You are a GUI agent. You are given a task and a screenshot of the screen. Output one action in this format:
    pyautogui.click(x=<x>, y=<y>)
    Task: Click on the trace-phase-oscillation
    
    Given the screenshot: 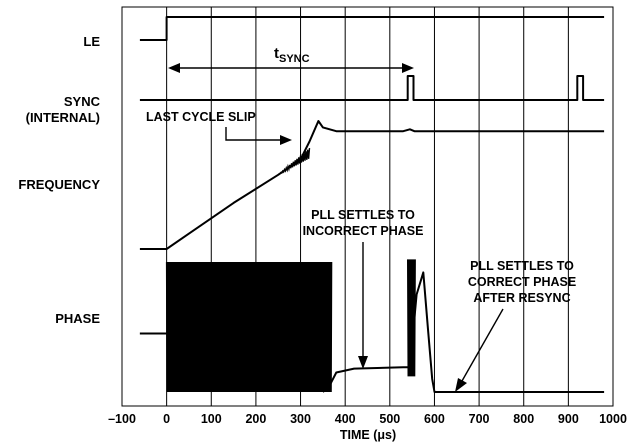 What is the action you would take?
    pyautogui.click(x=249, y=327)
    